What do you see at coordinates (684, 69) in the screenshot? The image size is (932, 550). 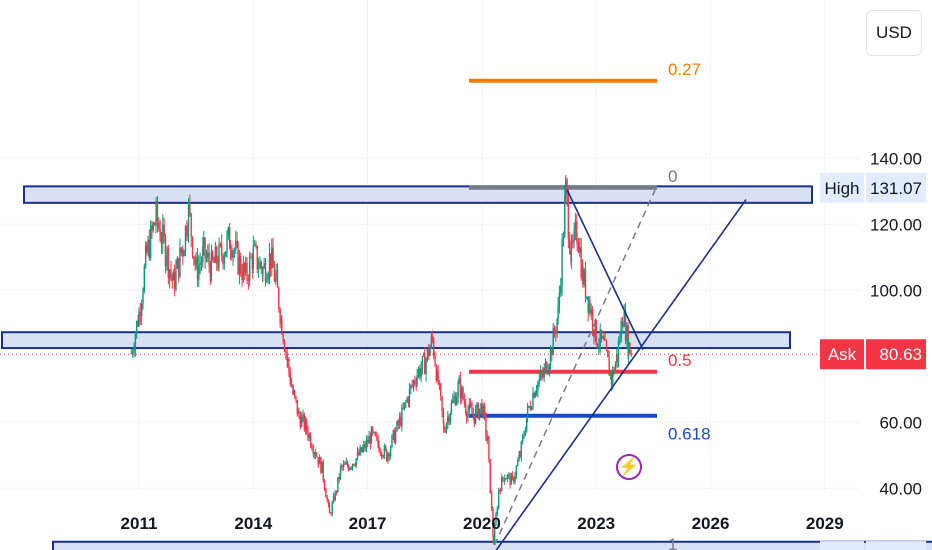 I see `fib-level-label: 0.27` at bounding box center [684, 69].